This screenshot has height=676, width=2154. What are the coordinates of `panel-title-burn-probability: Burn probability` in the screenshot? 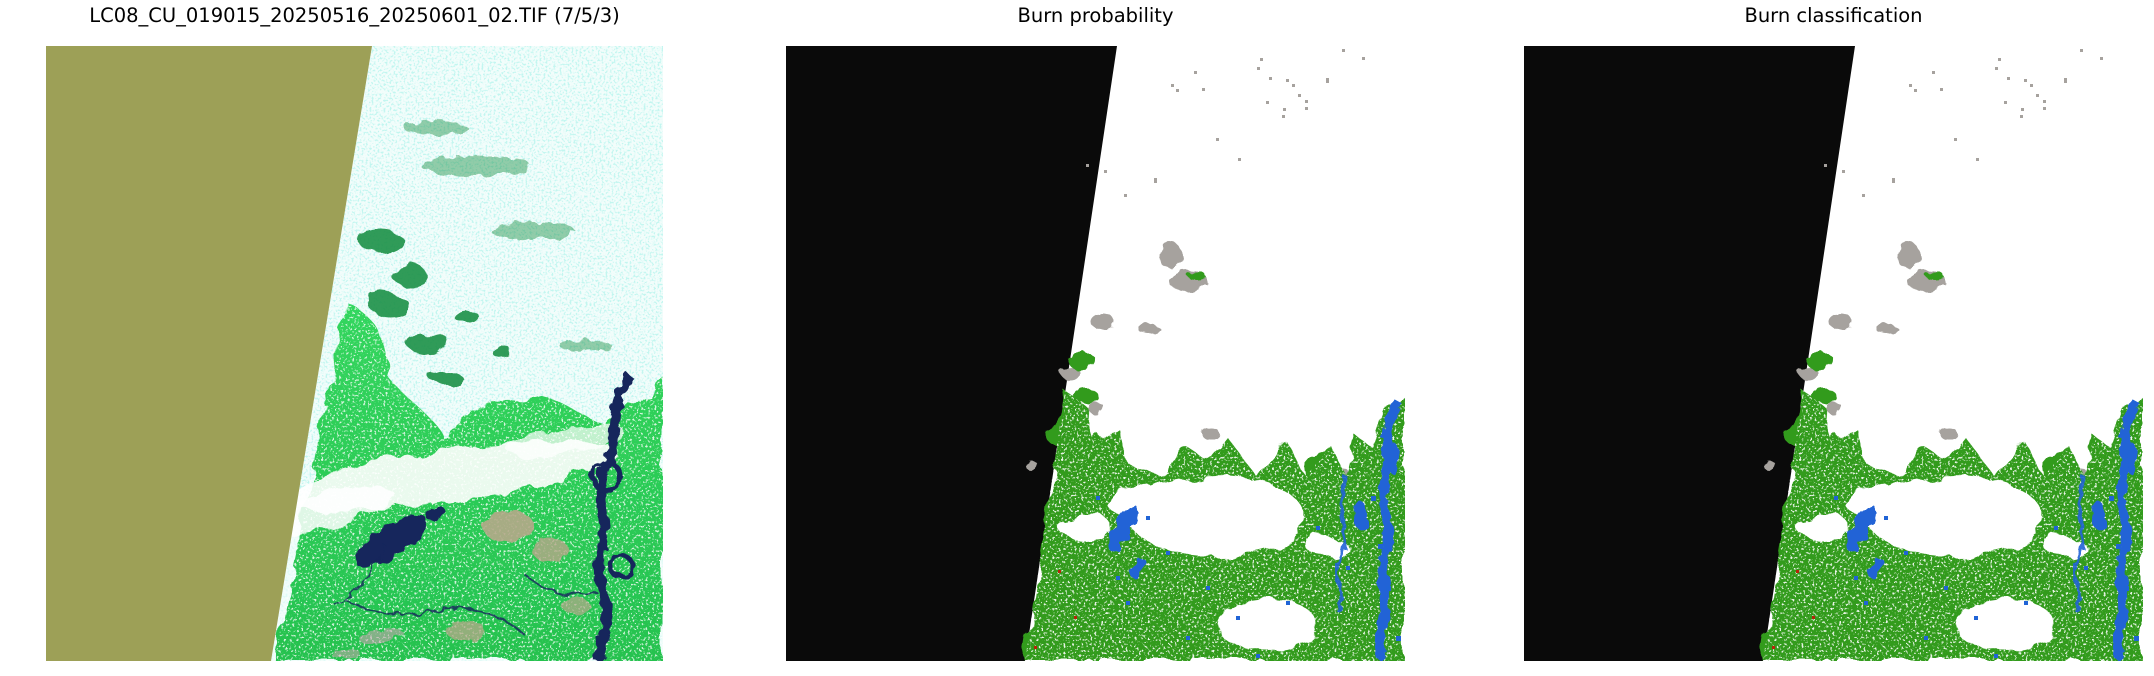 It's located at (1095, 17).